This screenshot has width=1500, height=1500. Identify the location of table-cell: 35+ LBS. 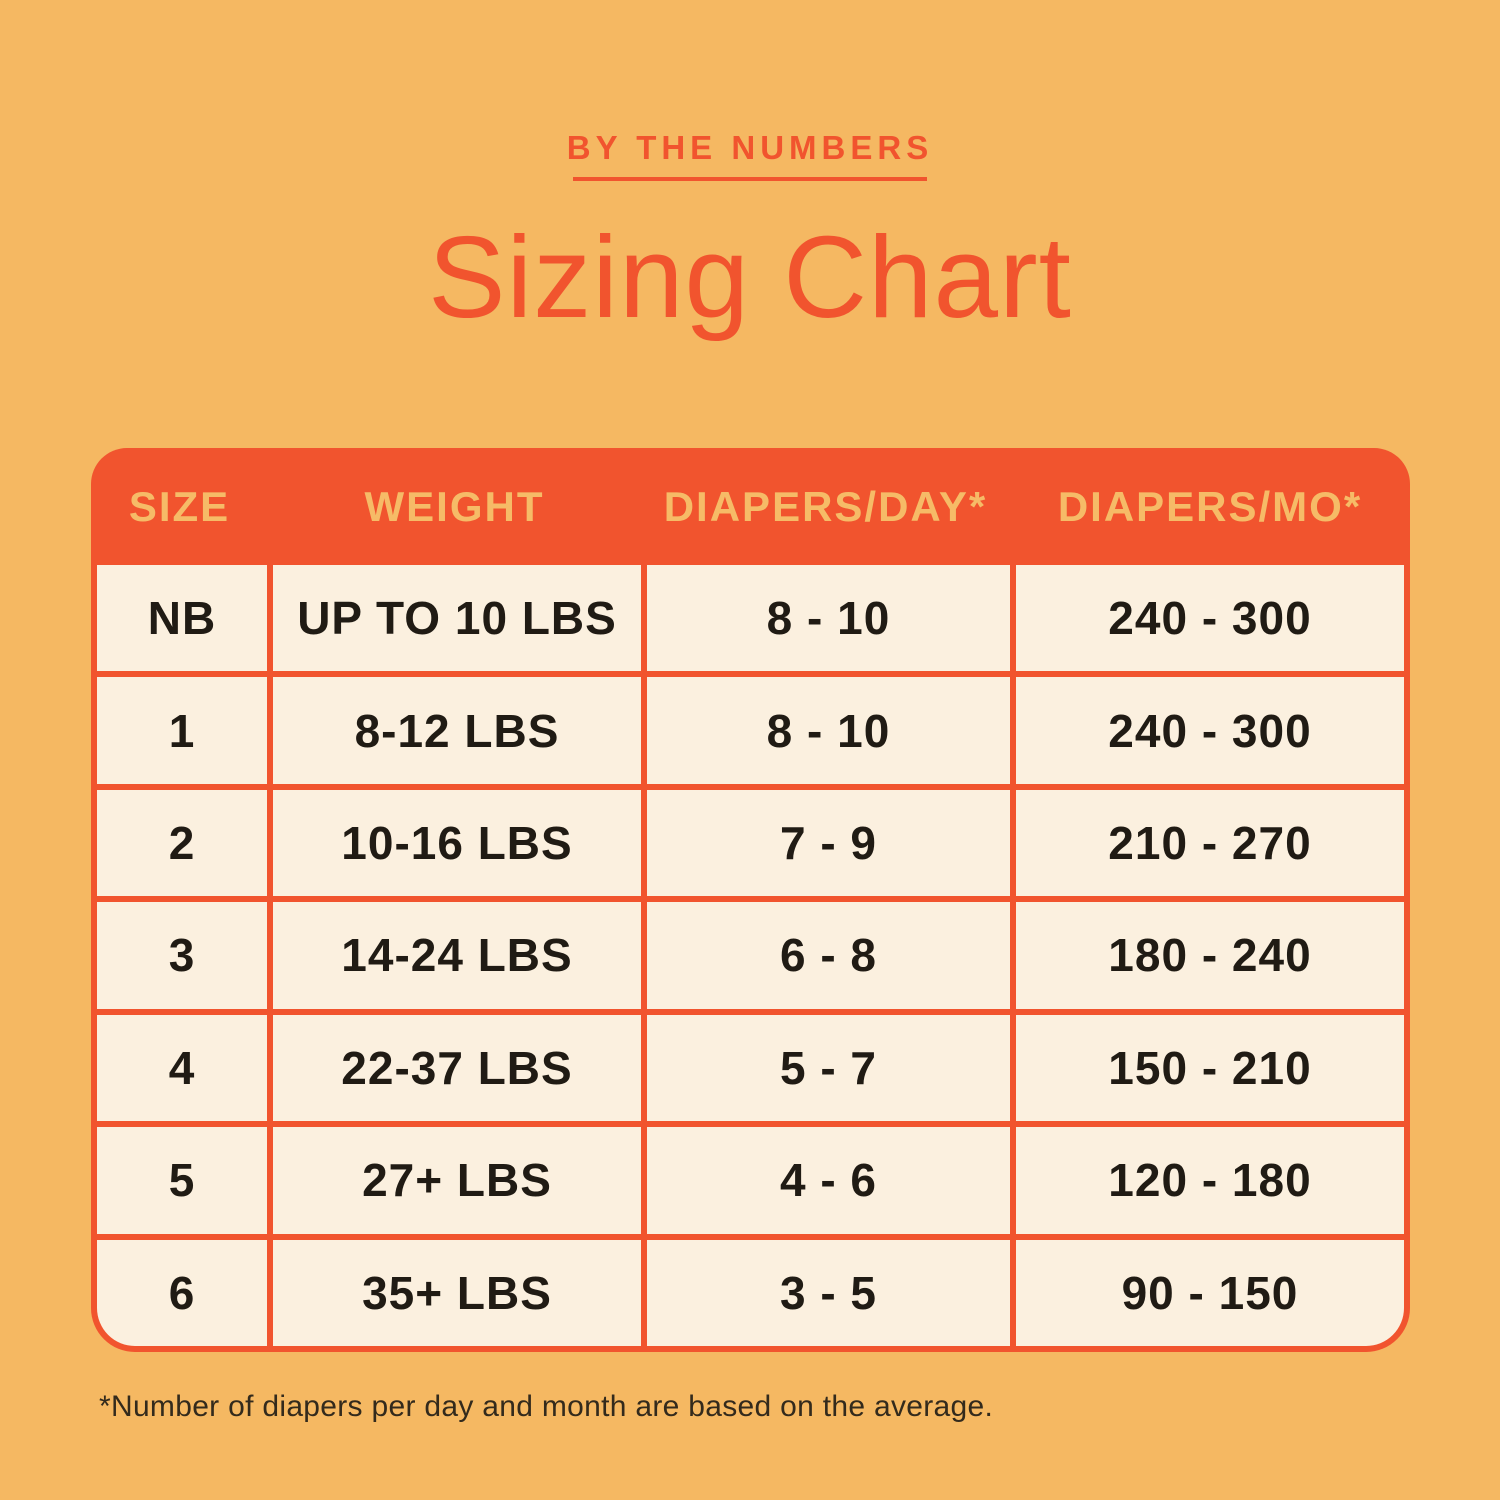
(457, 1292).